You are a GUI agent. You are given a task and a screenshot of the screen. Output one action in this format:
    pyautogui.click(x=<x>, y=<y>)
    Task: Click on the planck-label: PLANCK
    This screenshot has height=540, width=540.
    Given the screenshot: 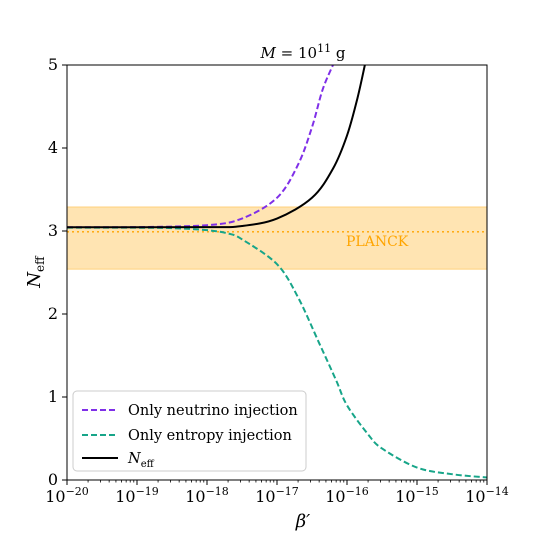 What is the action you would take?
    pyautogui.click(x=377, y=242)
    